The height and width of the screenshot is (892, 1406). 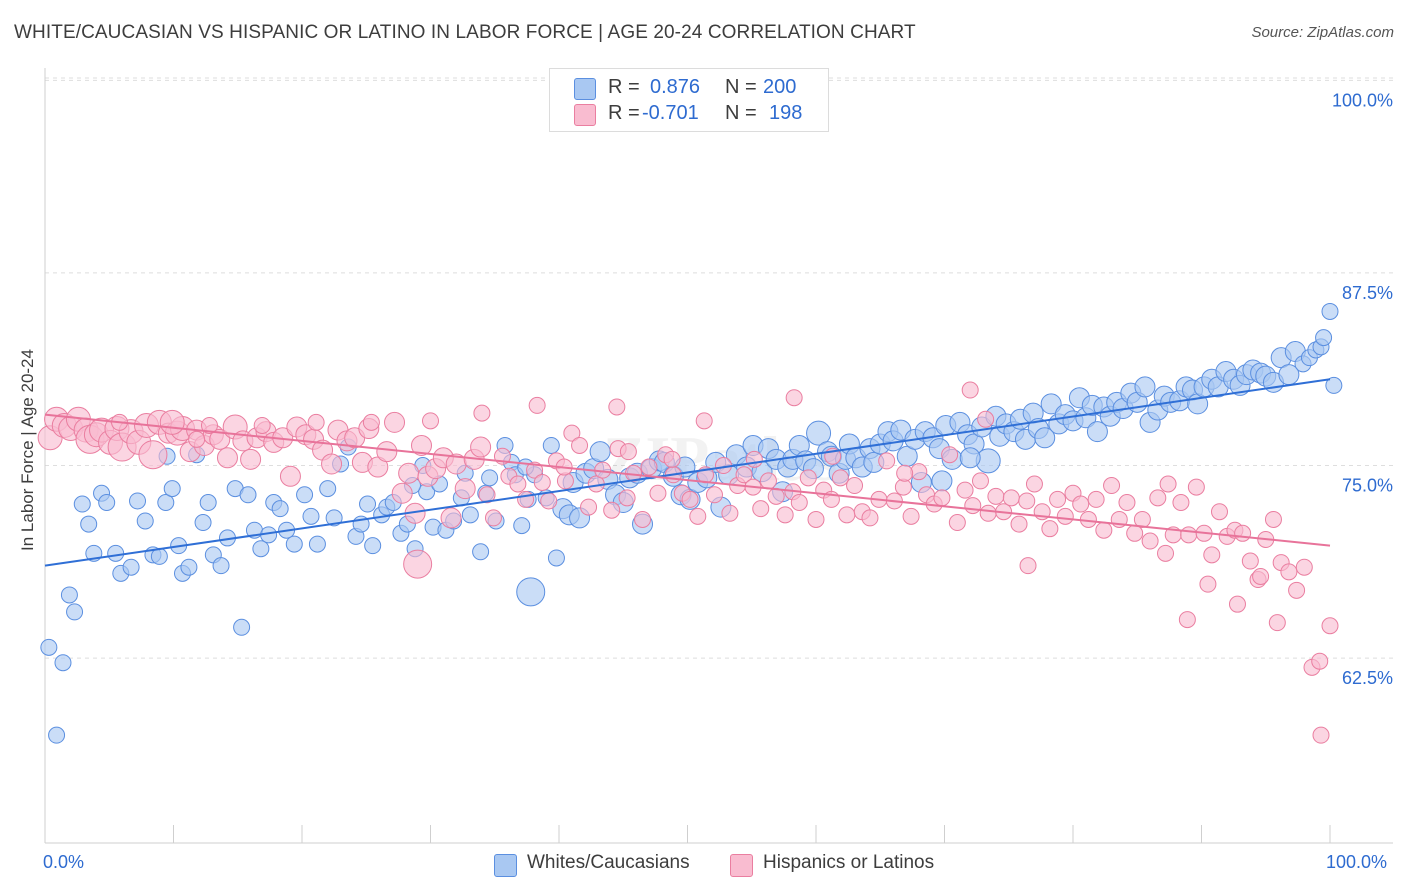 I want to click on stats-row-hispanics: R = -0.701 N = 198, so click(x=689, y=114).